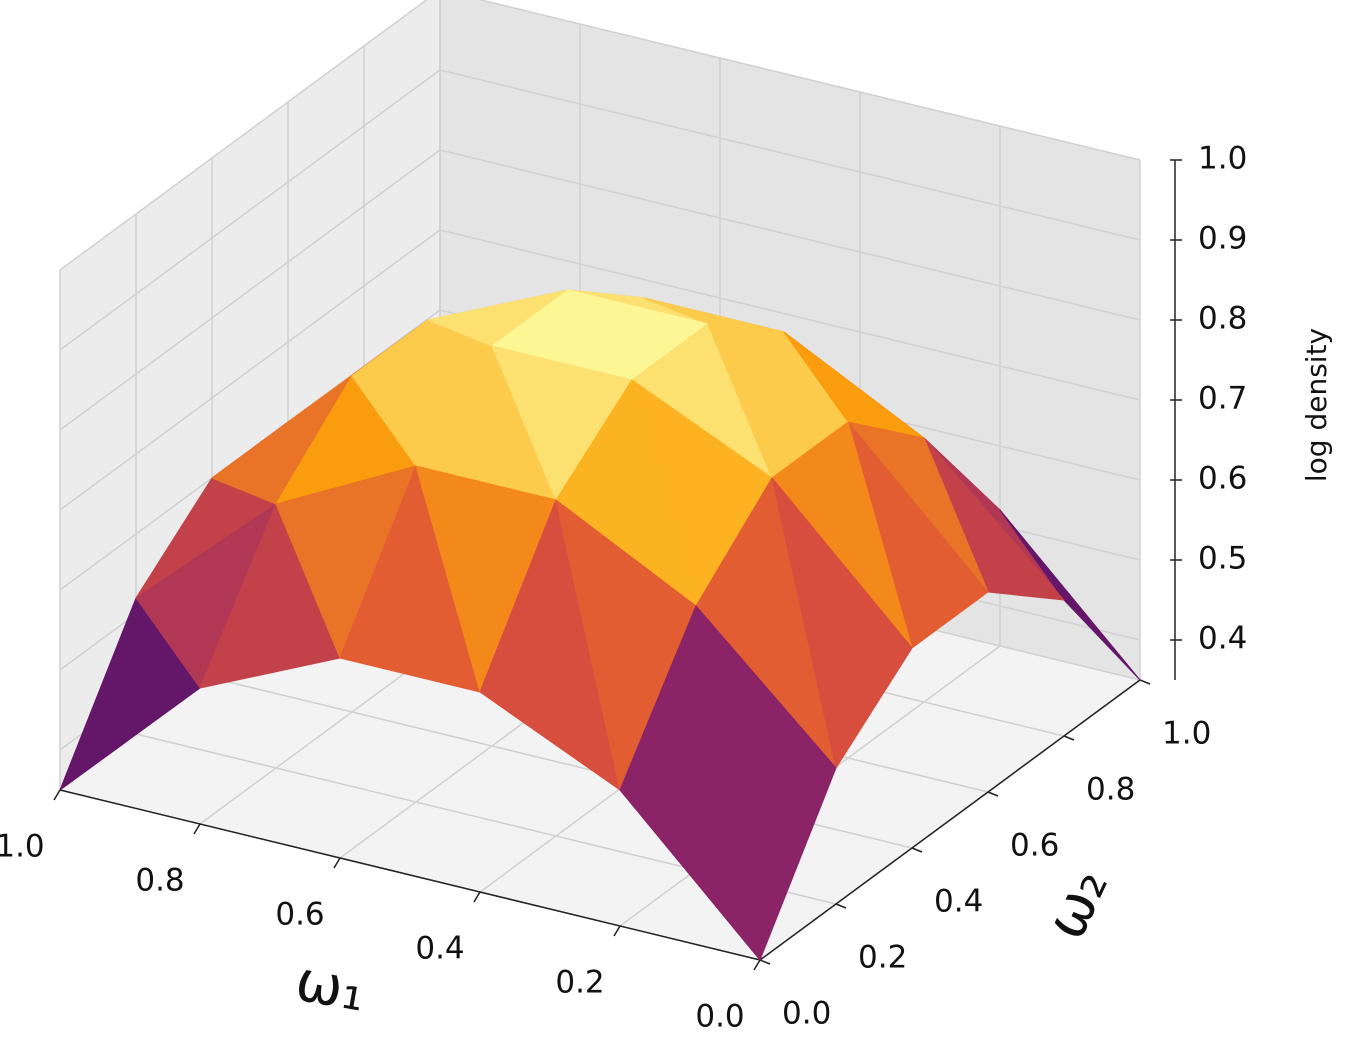 The image size is (1350, 1053). What do you see at coordinates (1077, 903) in the screenshot?
I see `y-axis-label: ω₂` at bounding box center [1077, 903].